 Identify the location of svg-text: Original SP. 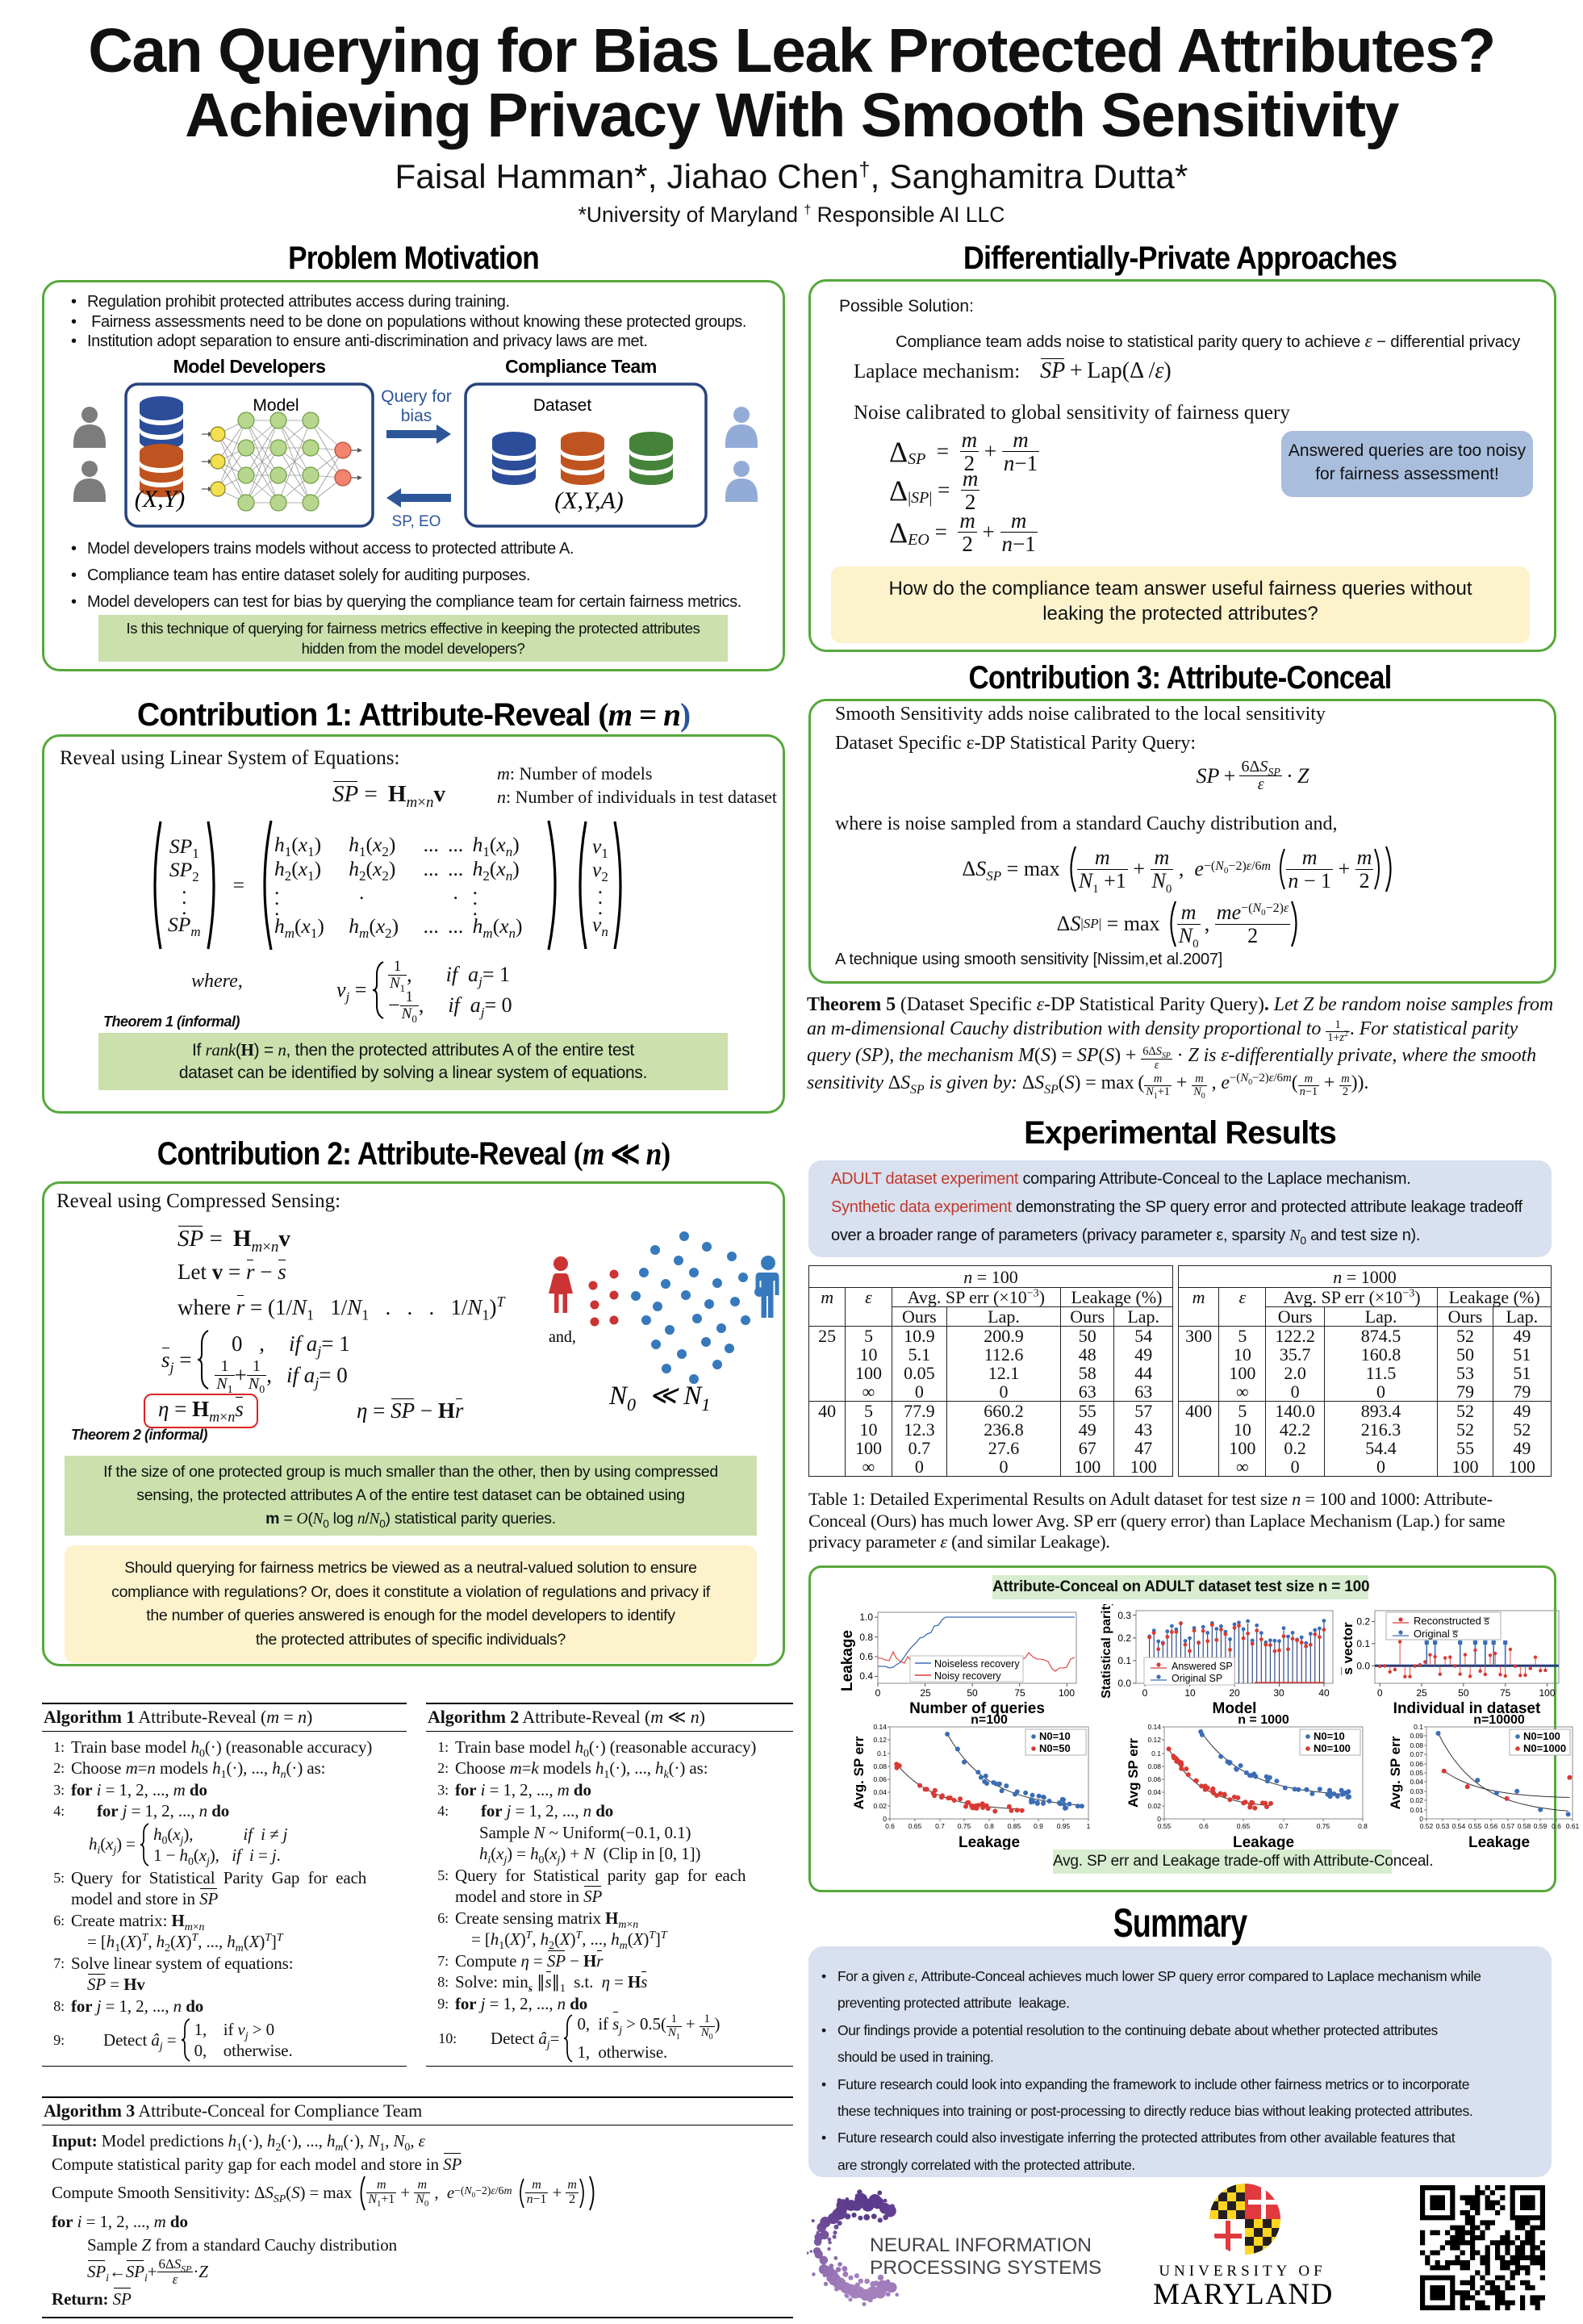
(1197, 1678).